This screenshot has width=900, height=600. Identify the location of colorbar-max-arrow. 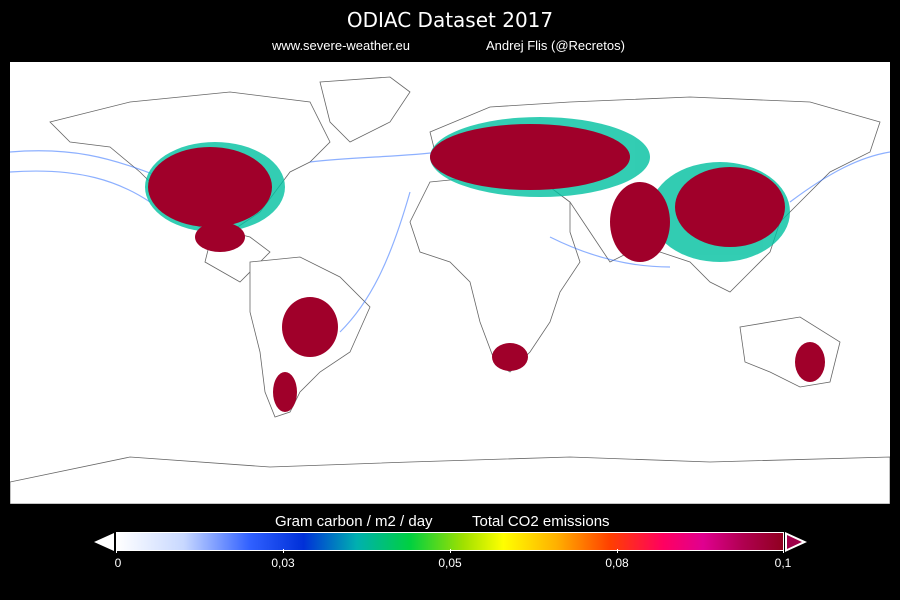
(796, 542).